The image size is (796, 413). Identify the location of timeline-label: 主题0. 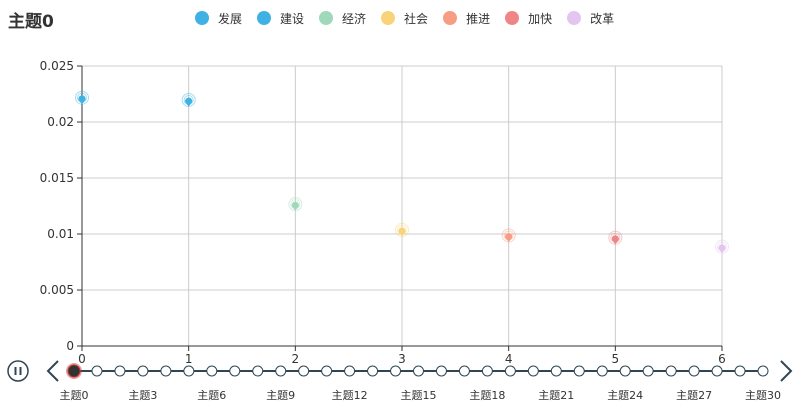
(74, 395).